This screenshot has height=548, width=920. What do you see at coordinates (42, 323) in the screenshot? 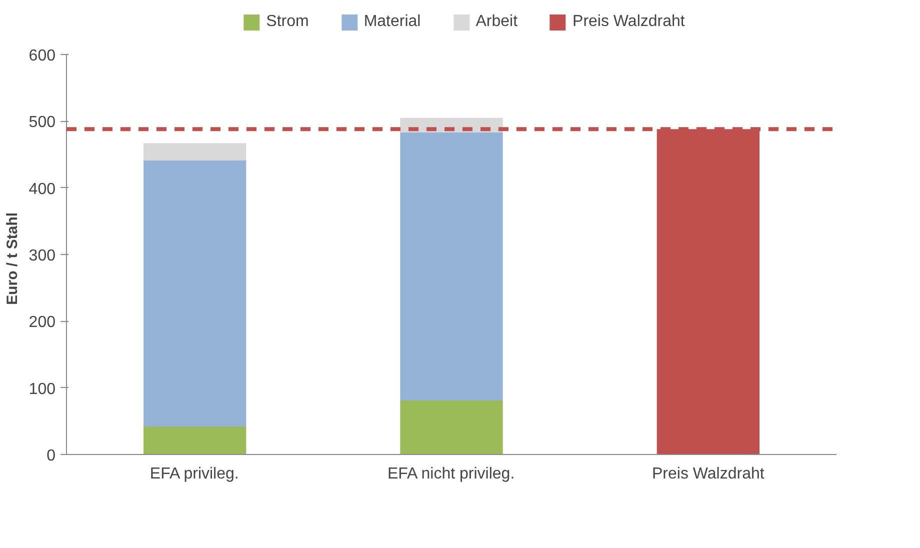
I see `y-tick-label: 200` at bounding box center [42, 323].